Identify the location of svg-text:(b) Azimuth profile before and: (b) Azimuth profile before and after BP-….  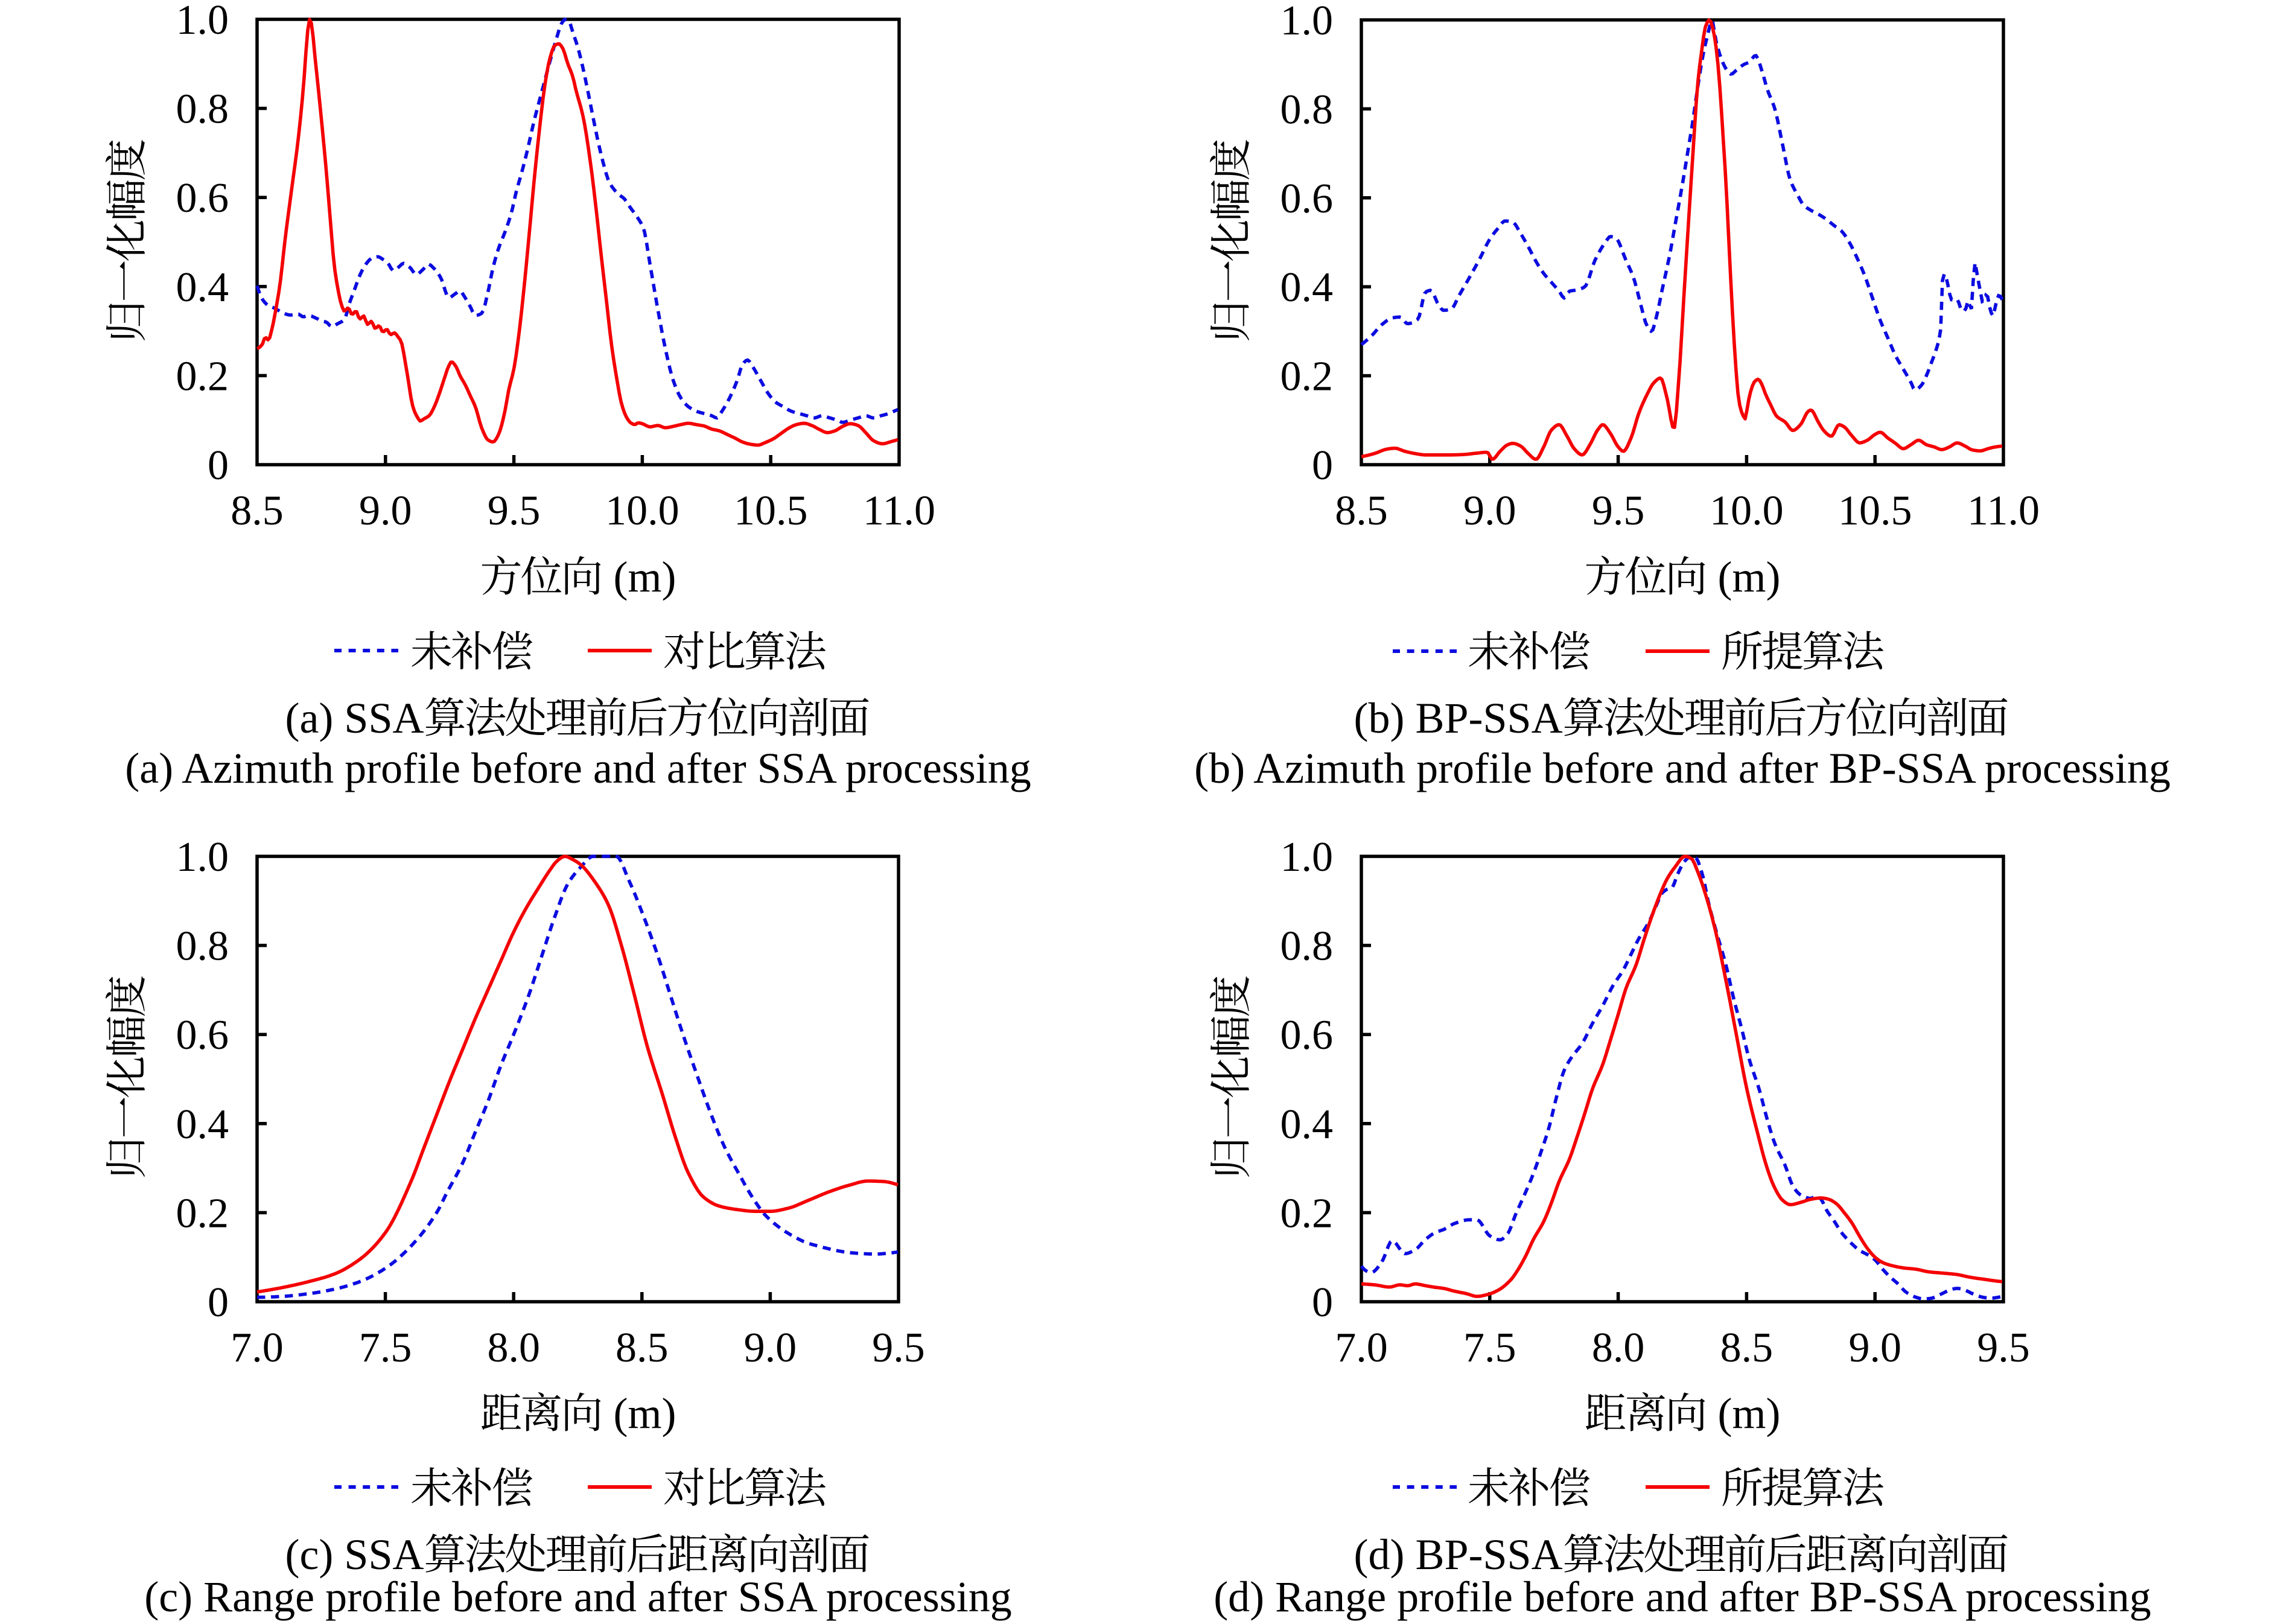
(1682, 768).